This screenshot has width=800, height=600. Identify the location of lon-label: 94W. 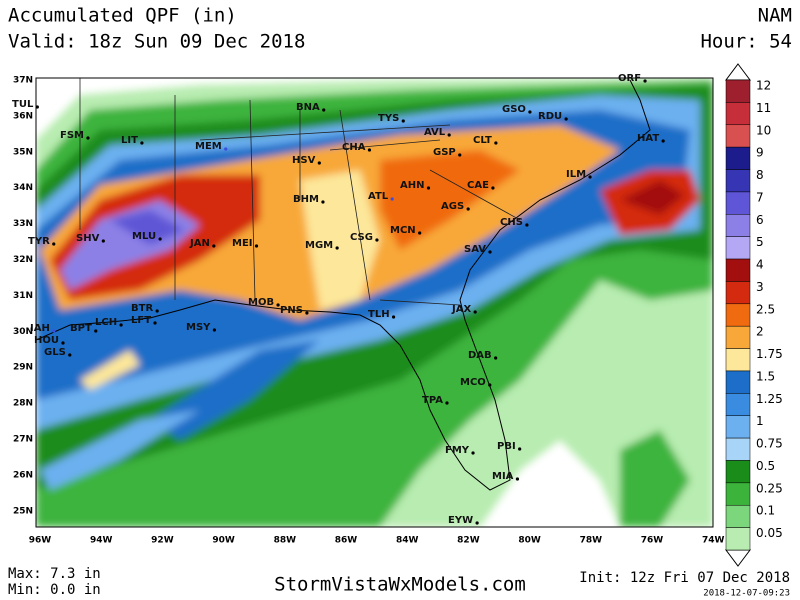
(101, 541).